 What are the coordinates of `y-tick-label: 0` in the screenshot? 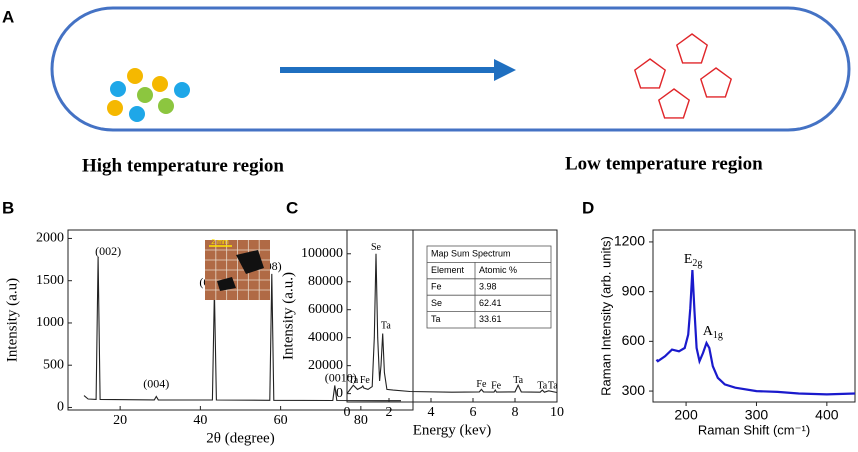 It's located at (60, 407).